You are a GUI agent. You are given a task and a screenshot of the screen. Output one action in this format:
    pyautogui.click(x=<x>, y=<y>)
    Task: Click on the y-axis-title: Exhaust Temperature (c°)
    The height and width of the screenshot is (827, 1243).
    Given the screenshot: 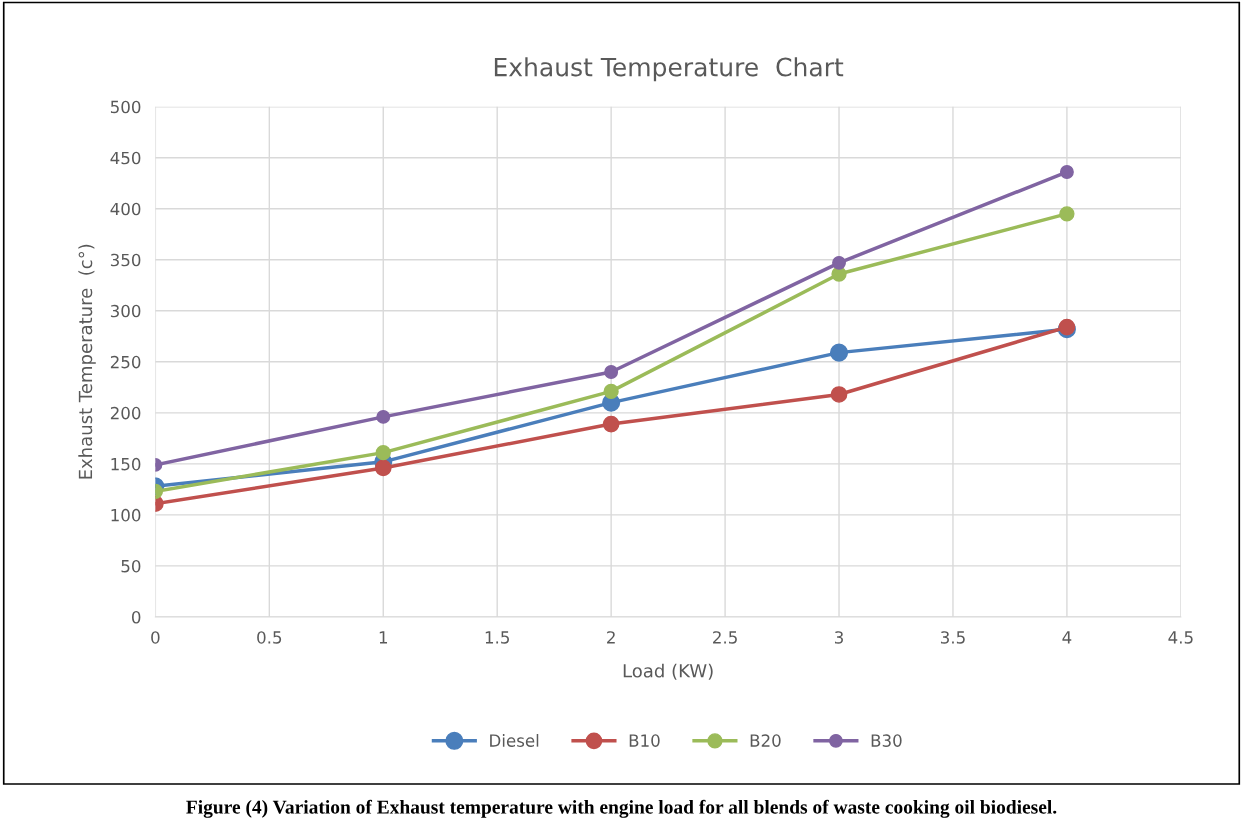 What is the action you would take?
    pyautogui.click(x=87, y=361)
    